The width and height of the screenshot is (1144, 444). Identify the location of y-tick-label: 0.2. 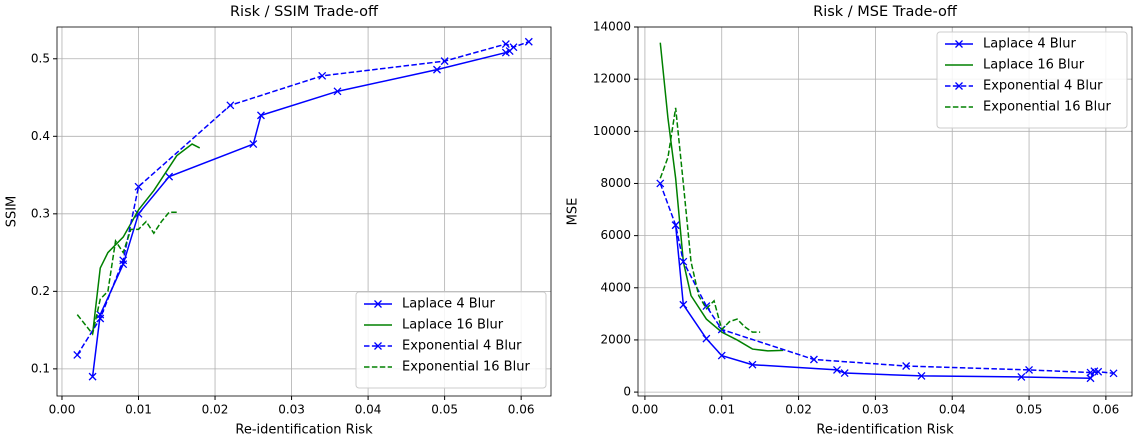
(40, 291).